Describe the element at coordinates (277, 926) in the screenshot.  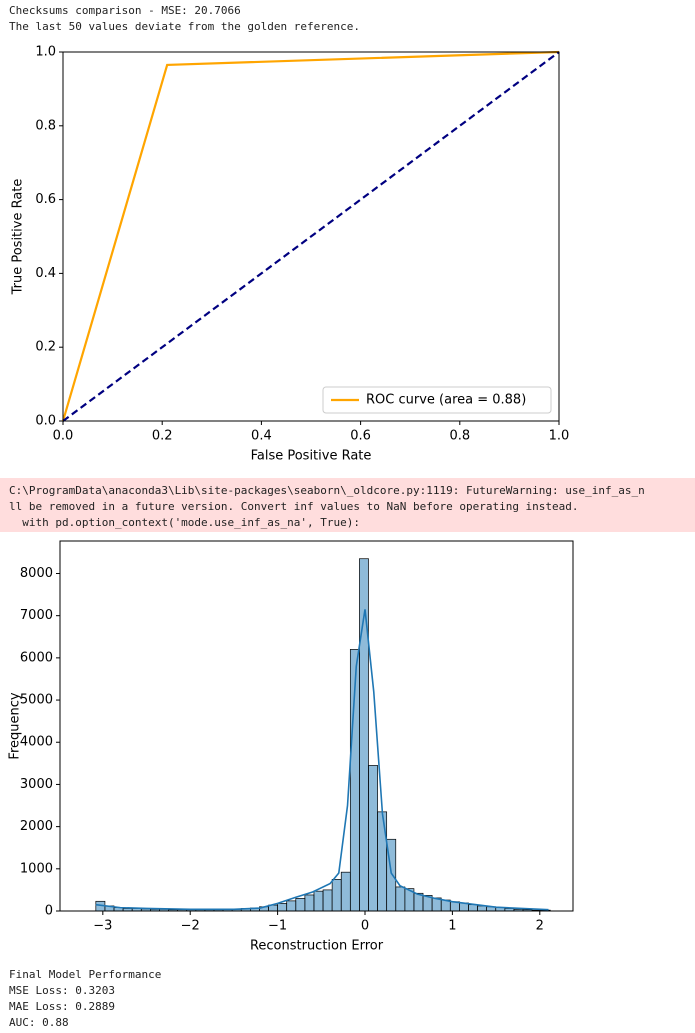
I see `x-tick-label: −1` at that location.